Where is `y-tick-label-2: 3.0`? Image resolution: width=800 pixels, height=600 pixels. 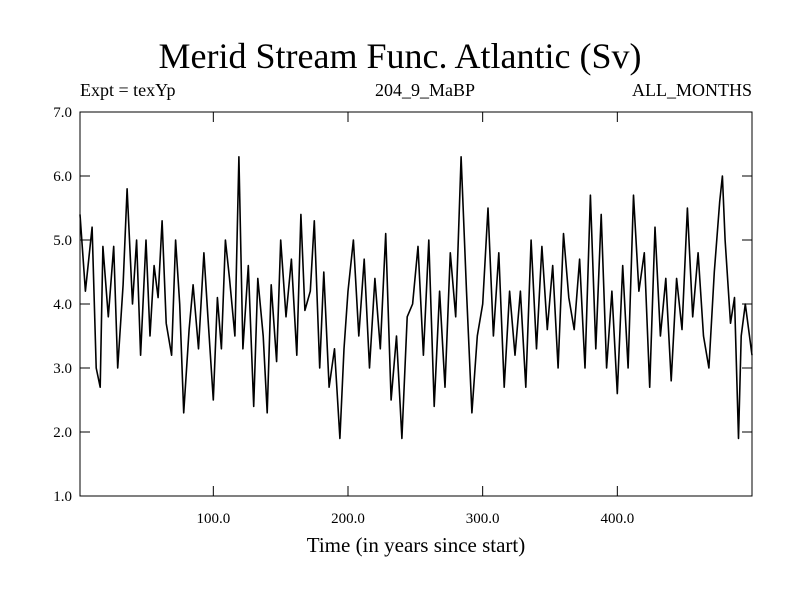 y-tick-label-2: 3.0 is located at coordinates (62, 369).